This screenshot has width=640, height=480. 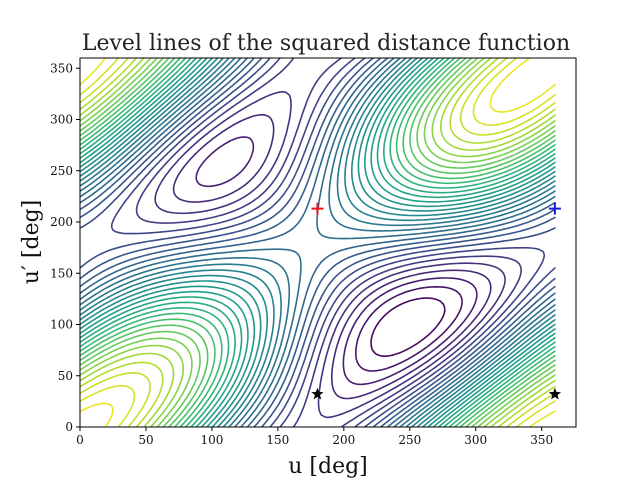 What do you see at coordinates (61, 222) in the screenshot?
I see `y-tick-label: 200` at bounding box center [61, 222].